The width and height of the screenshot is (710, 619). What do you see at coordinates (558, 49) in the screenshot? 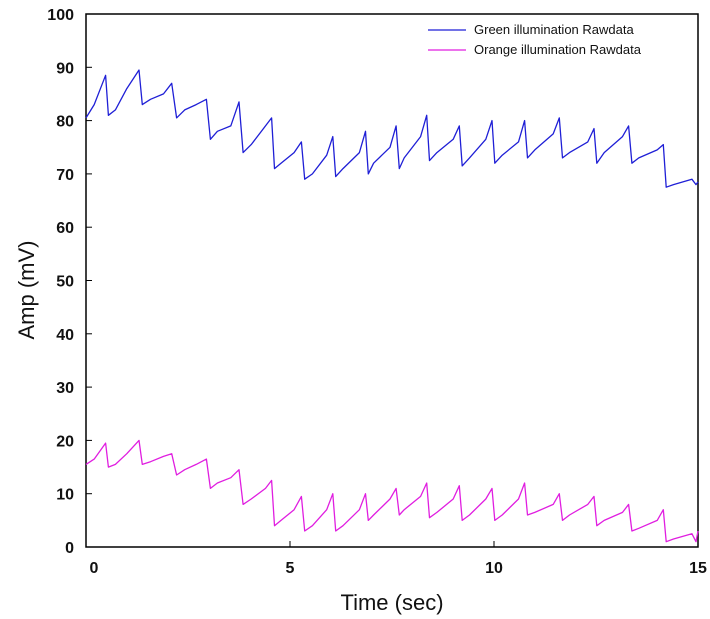
I see `legend-label-orange: Orange illumination Rawdata` at bounding box center [558, 49].